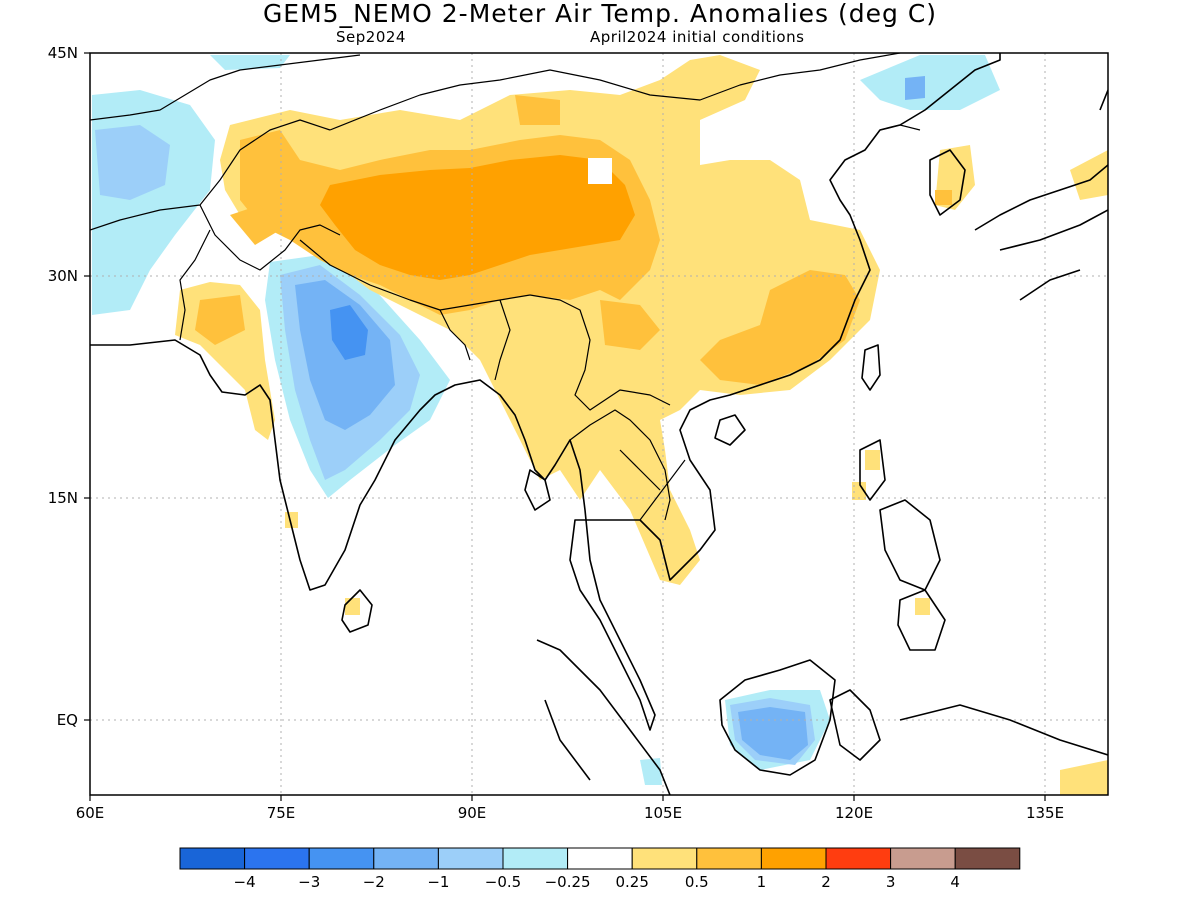 The width and height of the screenshot is (1200, 900). I want to click on colorbar-label: 2, so click(826, 882).